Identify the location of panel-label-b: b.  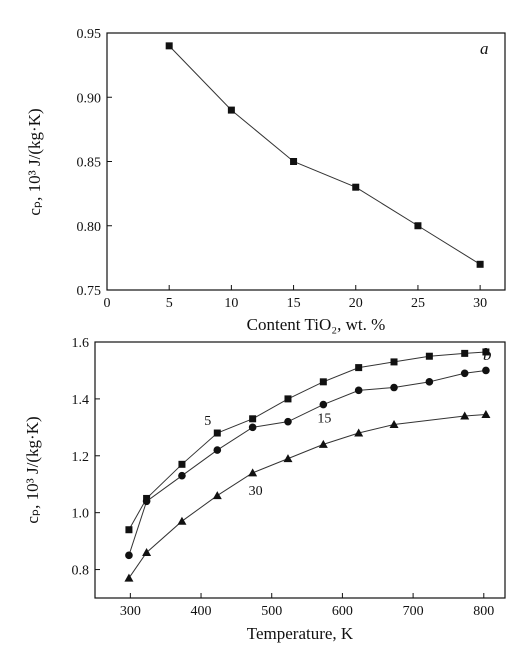
(487, 354).